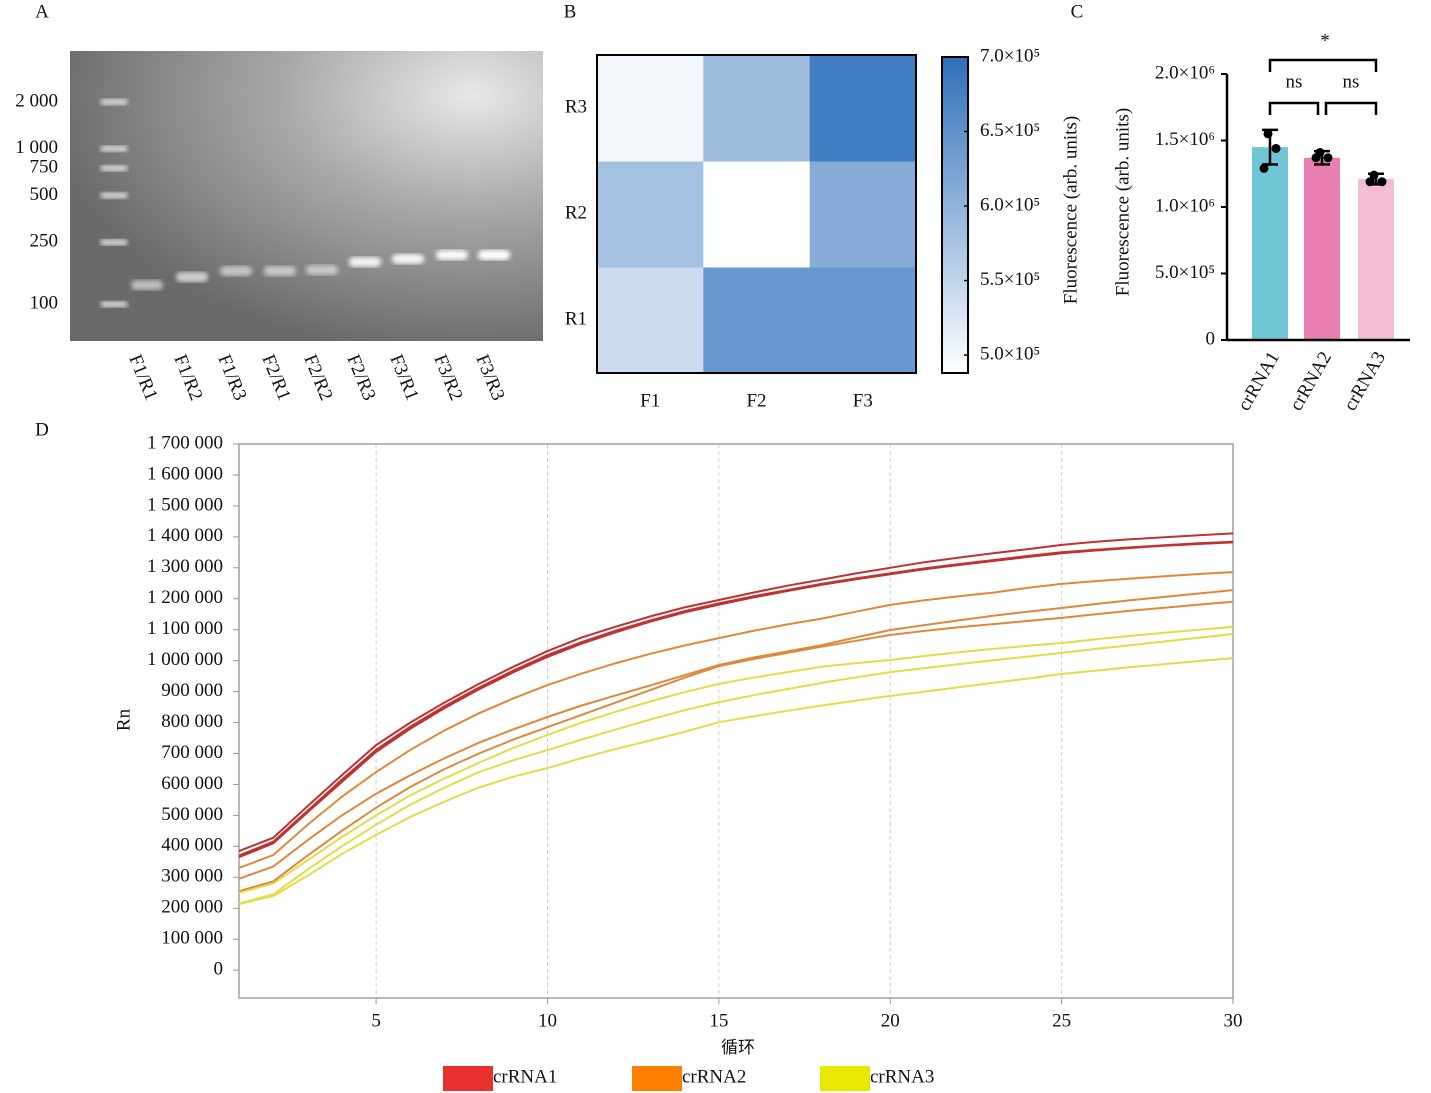 The width and height of the screenshot is (1431, 1093). I want to click on y-axis-label: Fluorescence (arb. units), so click(1122, 202).